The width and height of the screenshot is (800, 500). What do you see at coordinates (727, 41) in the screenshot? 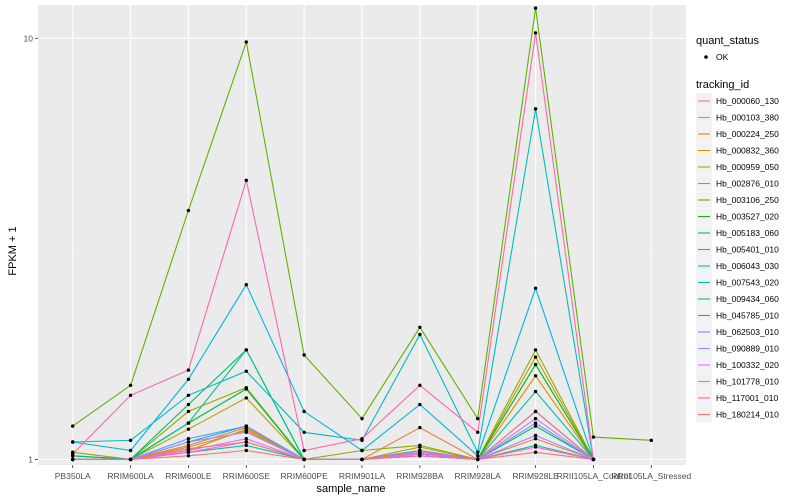
I see `legend-title-quant-status: quant_status` at bounding box center [727, 41].